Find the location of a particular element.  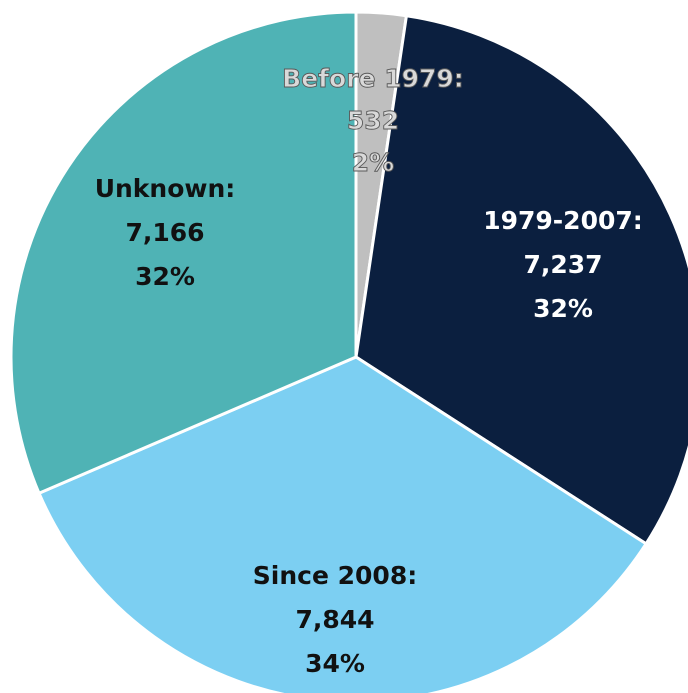

slice-category-label: 1979-2007: is located at coordinates (563, 220).